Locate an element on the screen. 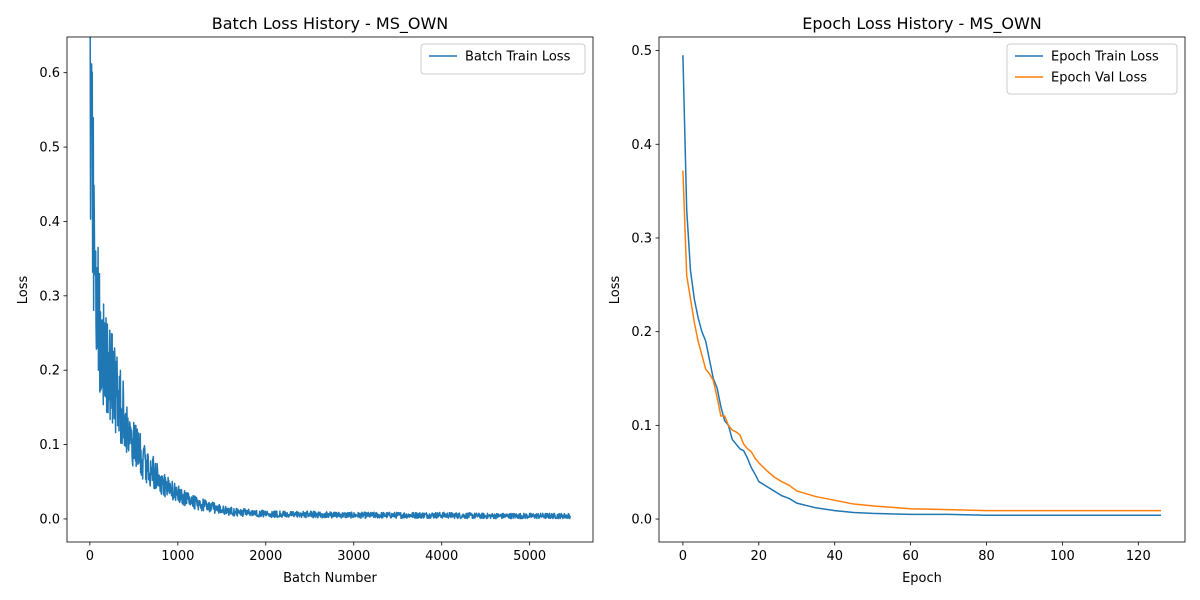  epoch-y-tick-label: 0.2 is located at coordinates (641, 332).